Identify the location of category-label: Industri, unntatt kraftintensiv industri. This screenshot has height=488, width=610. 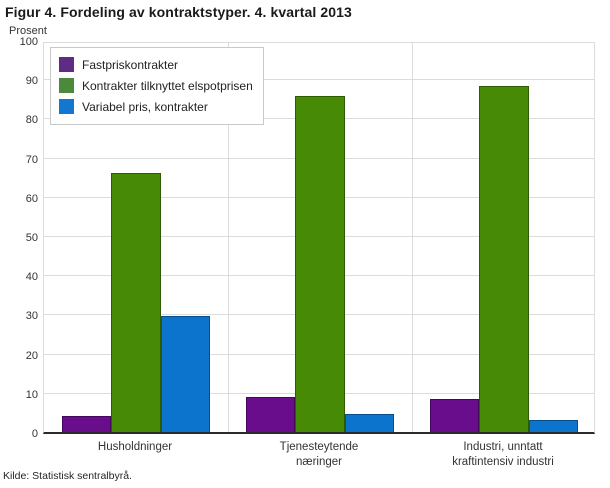
(503, 455).